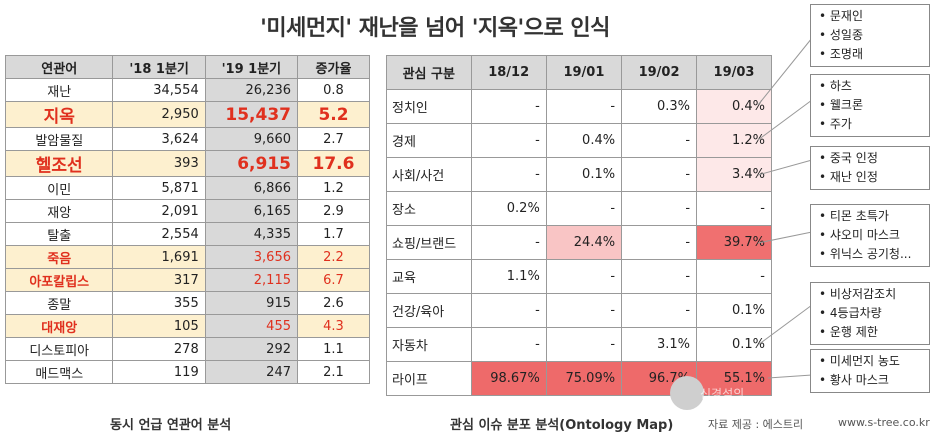 The width and height of the screenshot is (936, 441). Describe the element at coordinates (848, 332) in the screenshot. I see `callout-item: • 운행 제한` at that location.